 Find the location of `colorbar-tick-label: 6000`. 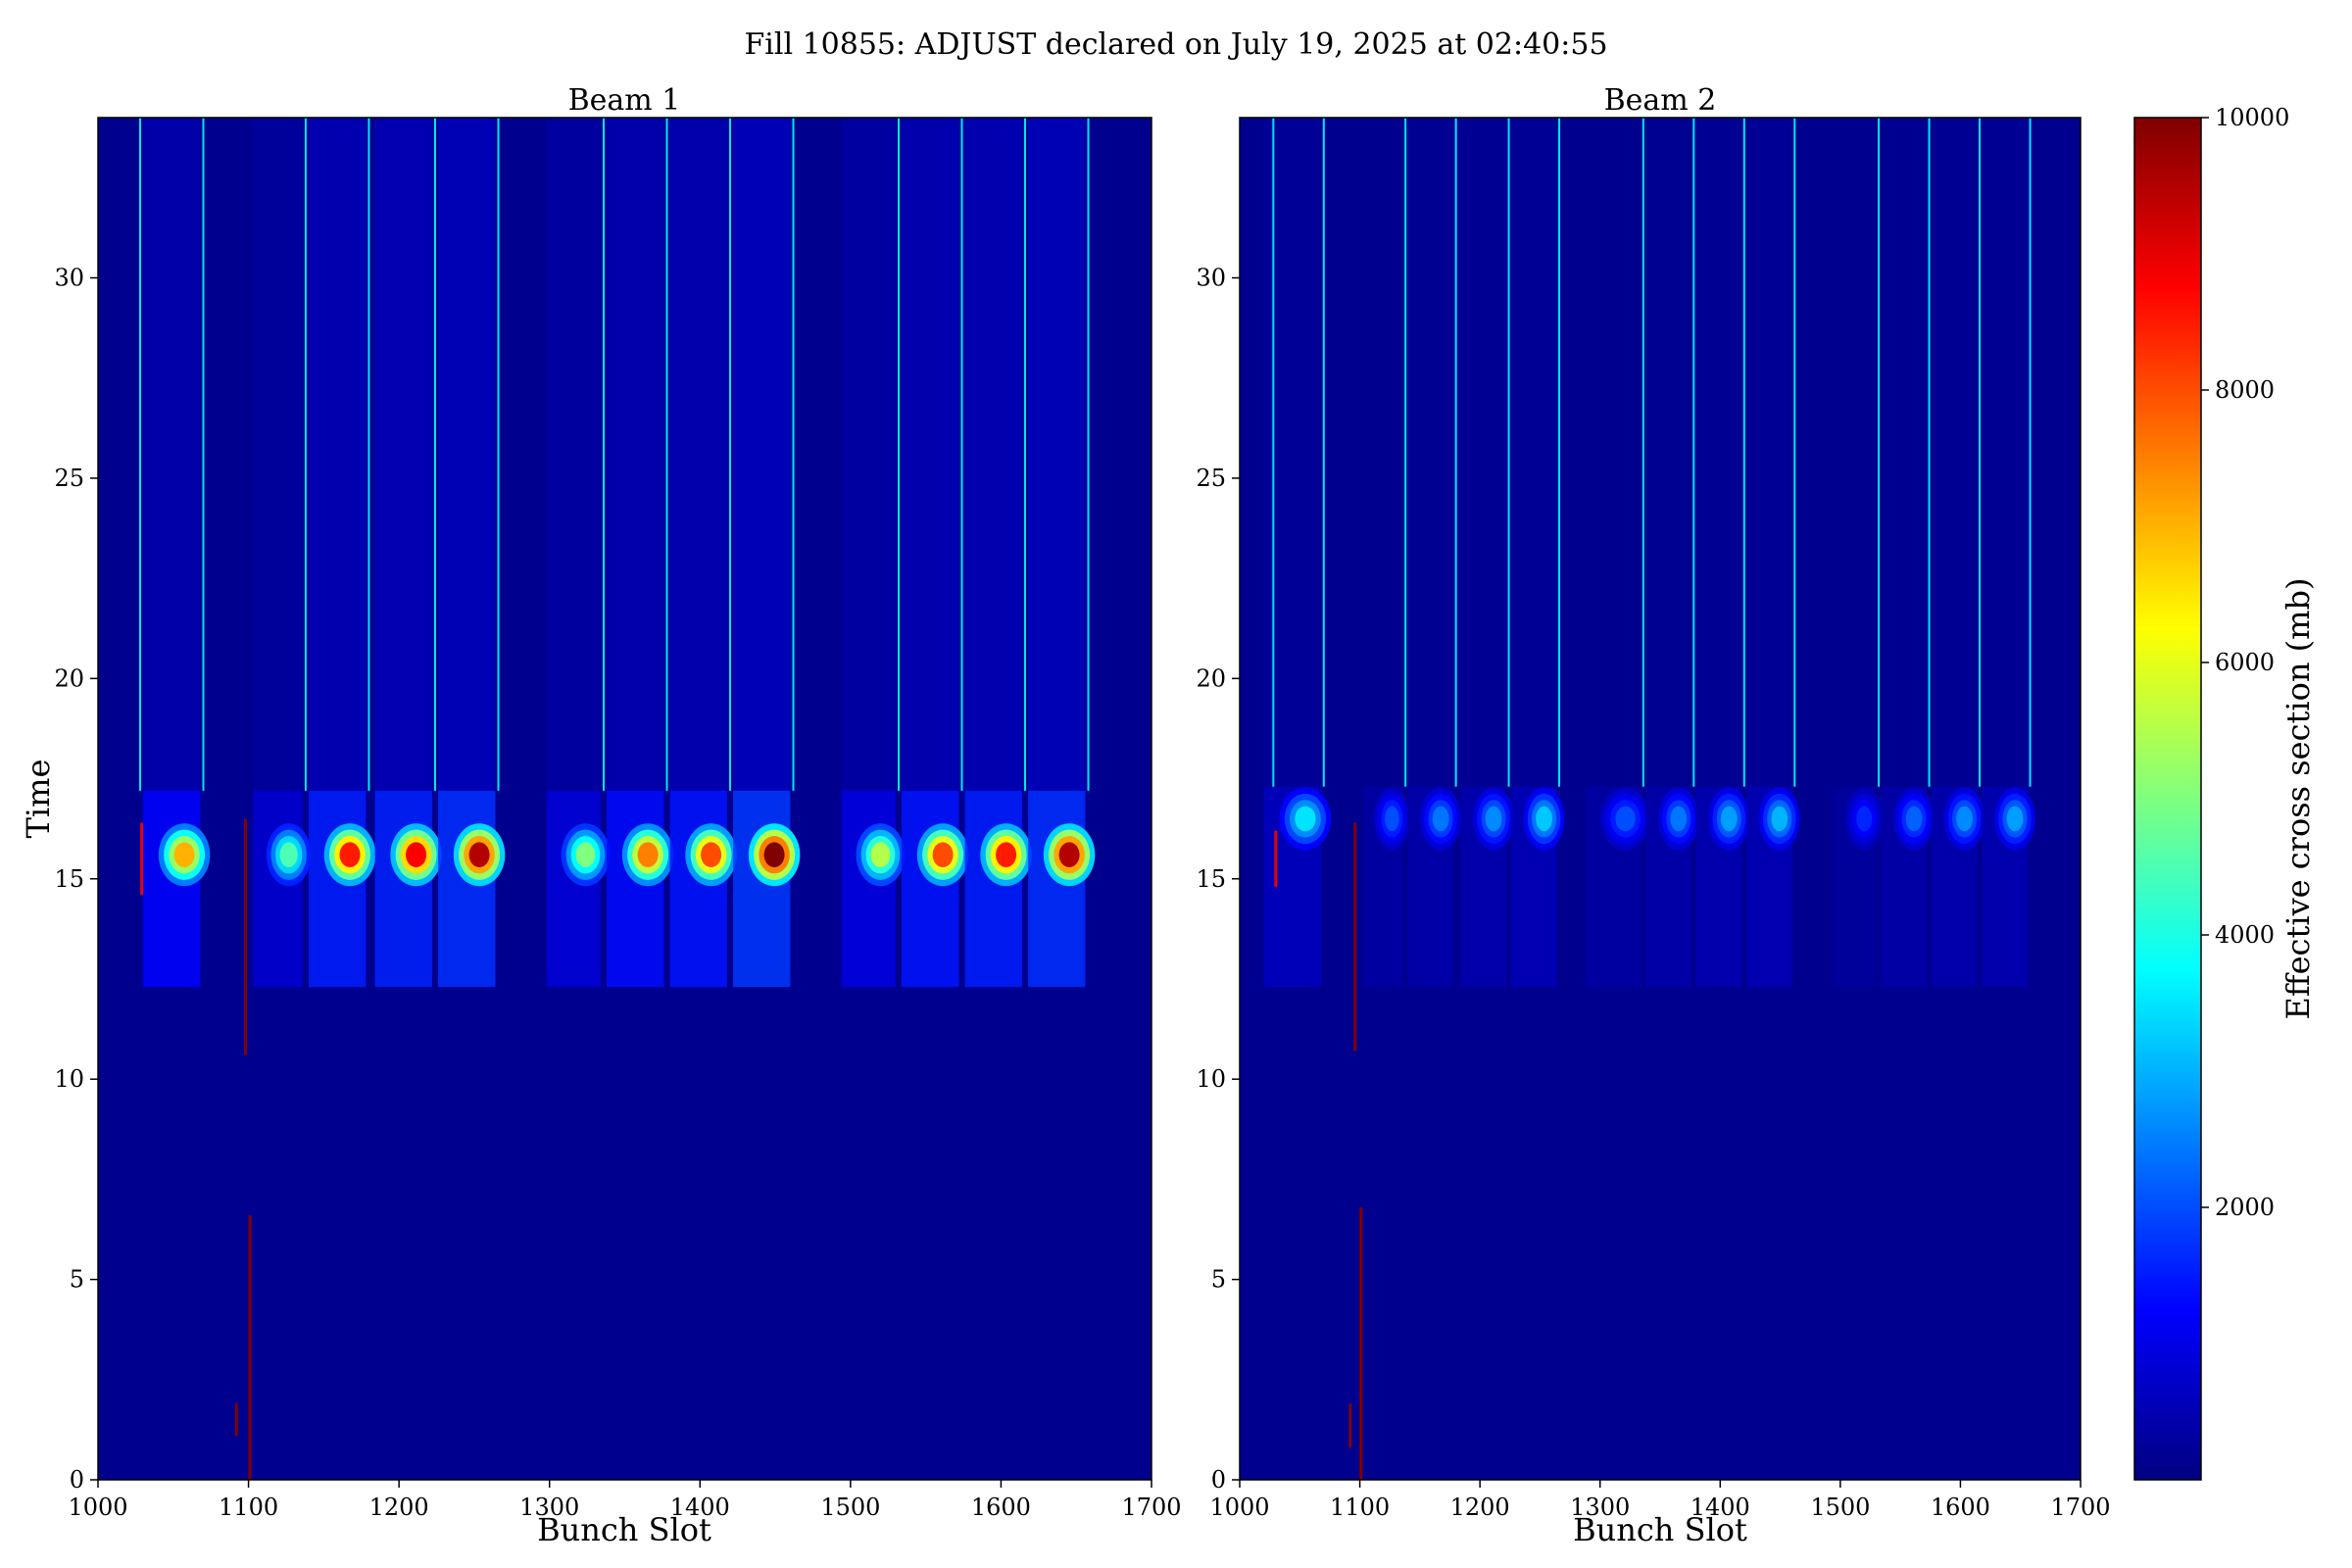

colorbar-tick-label: 6000 is located at coordinates (2245, 662).